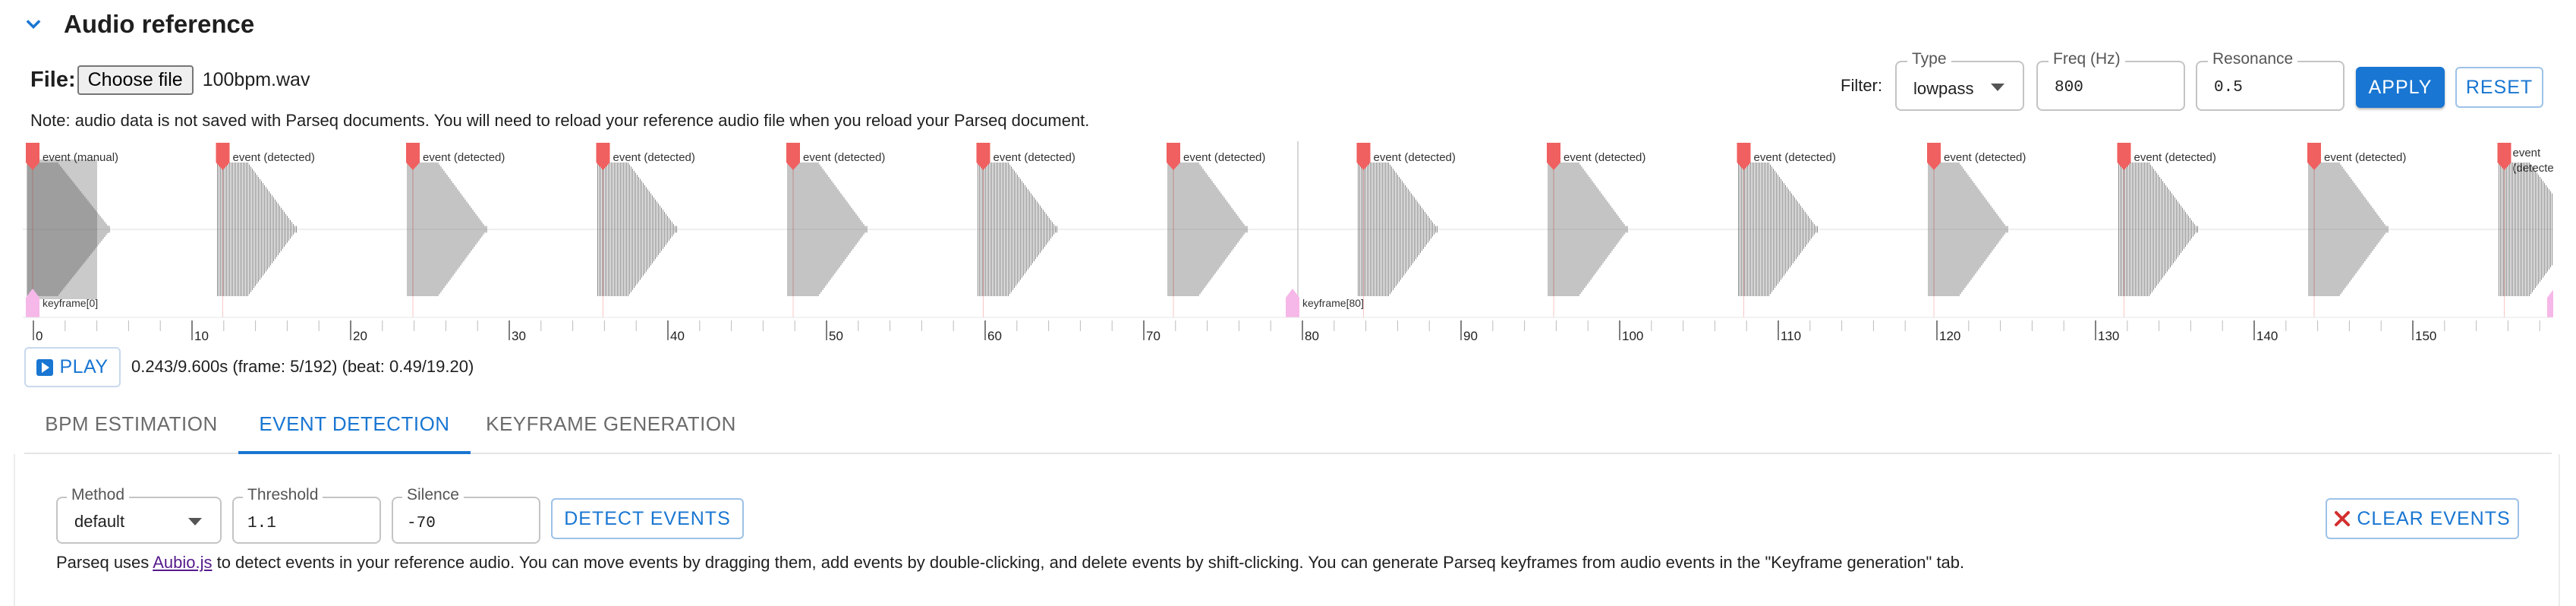  Describe the element at coordinates (138, 24) in the screenshot. I see `accordion-header: Audio reference` at that location.